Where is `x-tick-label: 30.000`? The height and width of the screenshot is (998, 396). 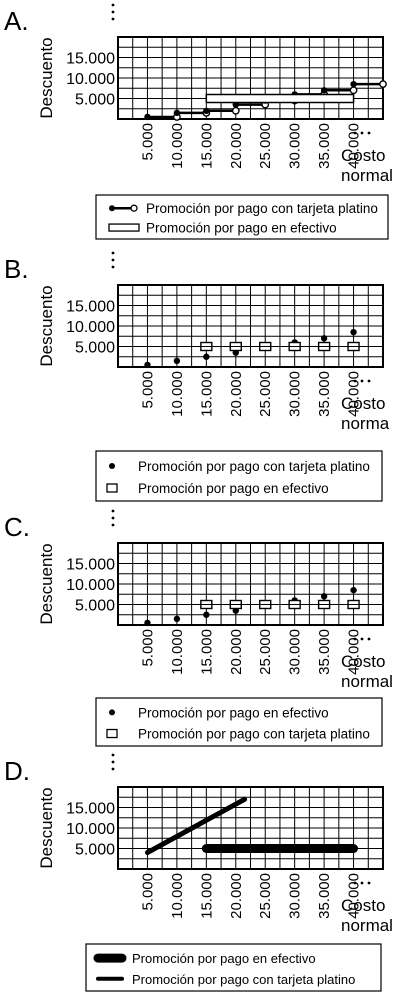
x-tick-label: 30.000 is located at coordinates (295, 146).